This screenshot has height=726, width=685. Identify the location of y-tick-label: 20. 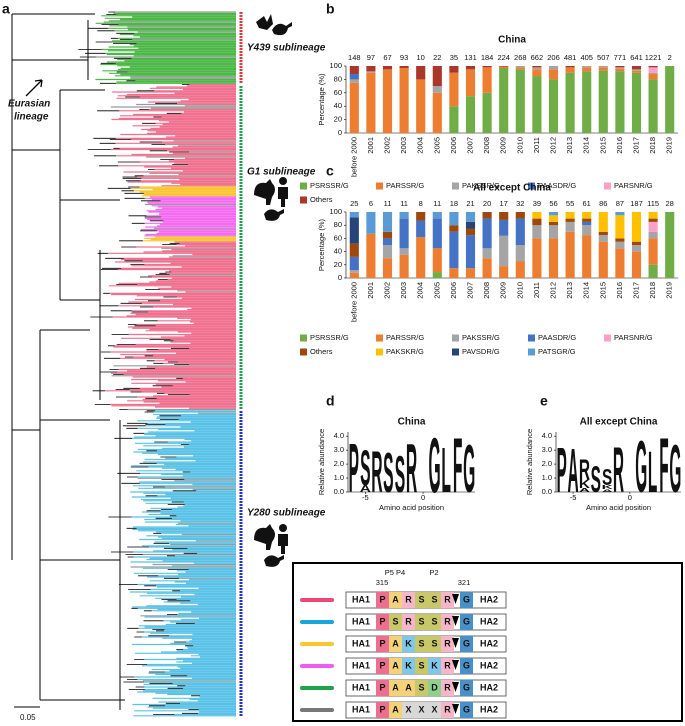
(338, 119).